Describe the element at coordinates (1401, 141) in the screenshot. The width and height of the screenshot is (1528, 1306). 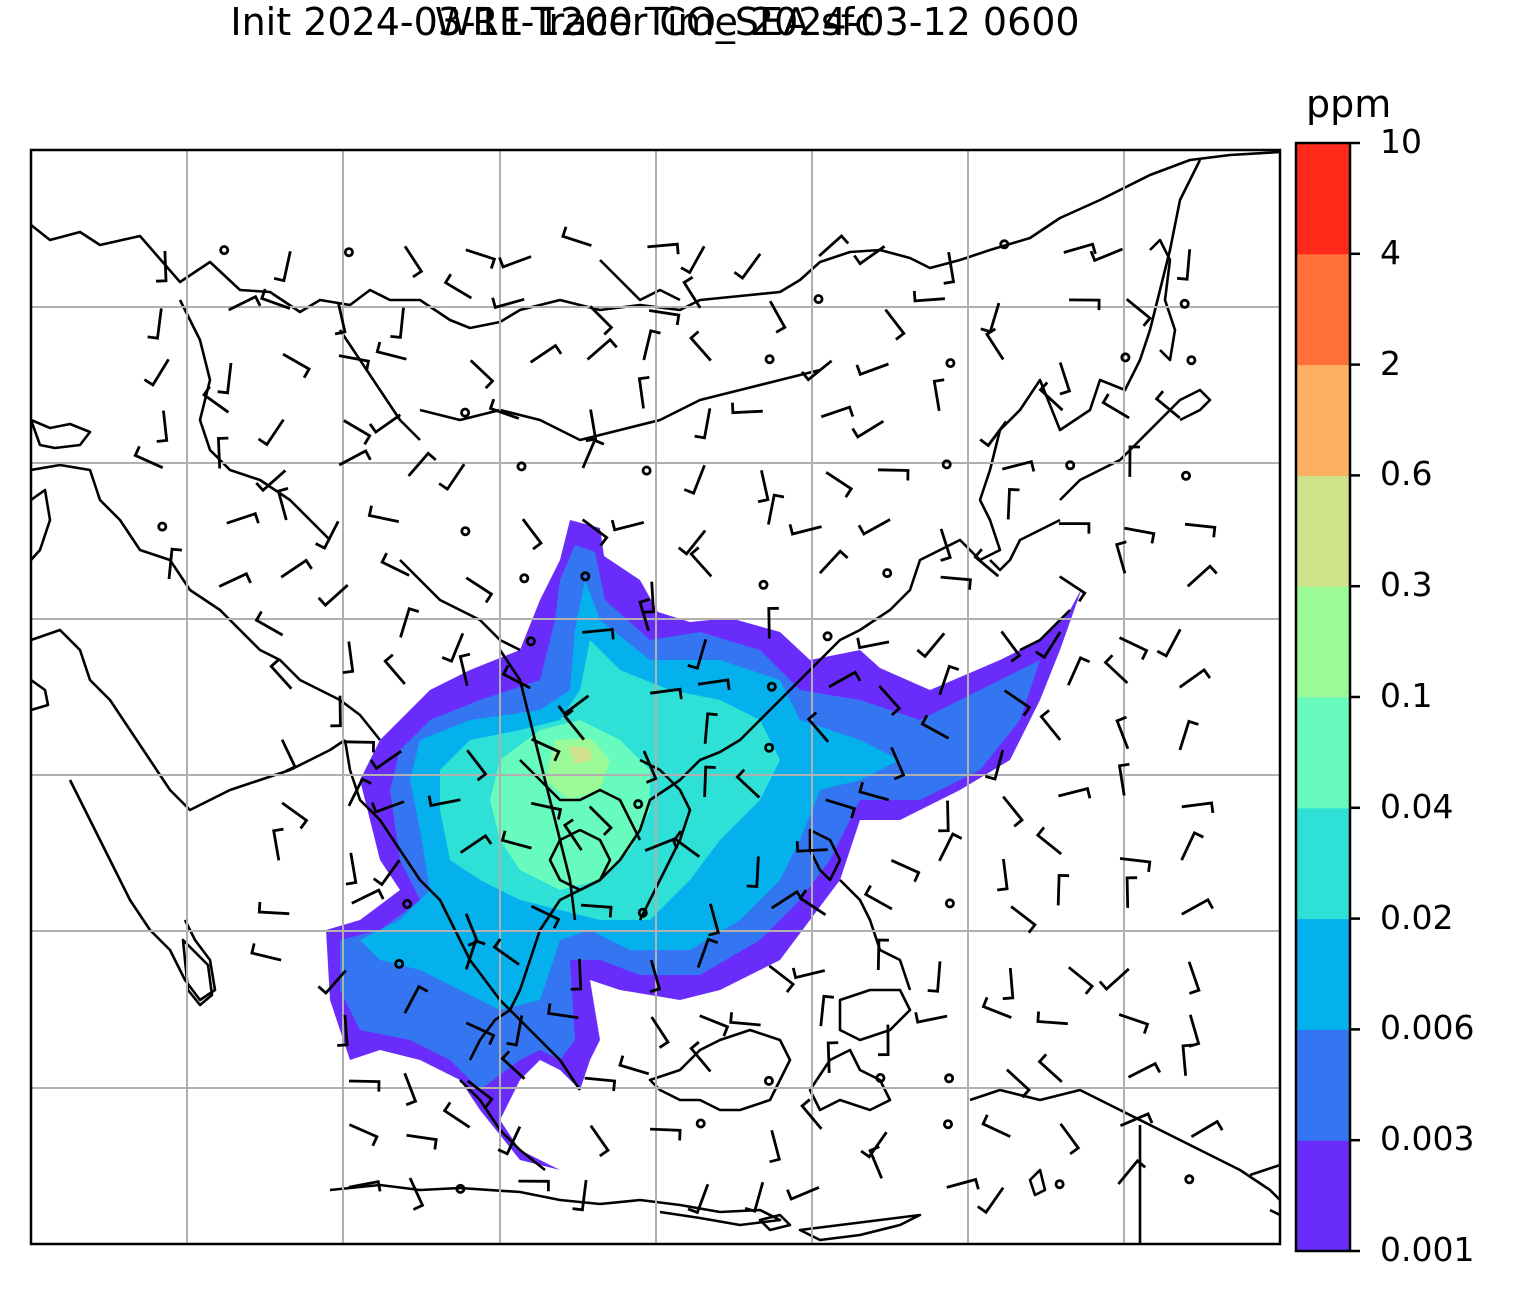
I see `colorbar-tick-label: 10` at that location.